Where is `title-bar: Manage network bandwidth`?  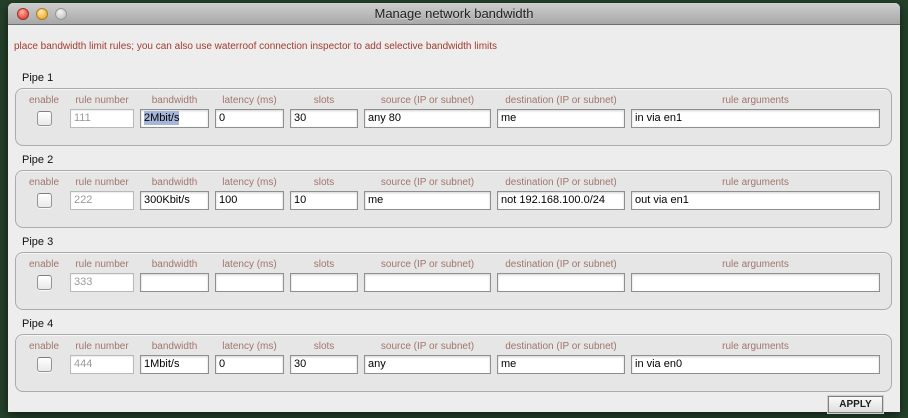 title-bar: Manage network bandwidth is located at coordinates (454, 14).